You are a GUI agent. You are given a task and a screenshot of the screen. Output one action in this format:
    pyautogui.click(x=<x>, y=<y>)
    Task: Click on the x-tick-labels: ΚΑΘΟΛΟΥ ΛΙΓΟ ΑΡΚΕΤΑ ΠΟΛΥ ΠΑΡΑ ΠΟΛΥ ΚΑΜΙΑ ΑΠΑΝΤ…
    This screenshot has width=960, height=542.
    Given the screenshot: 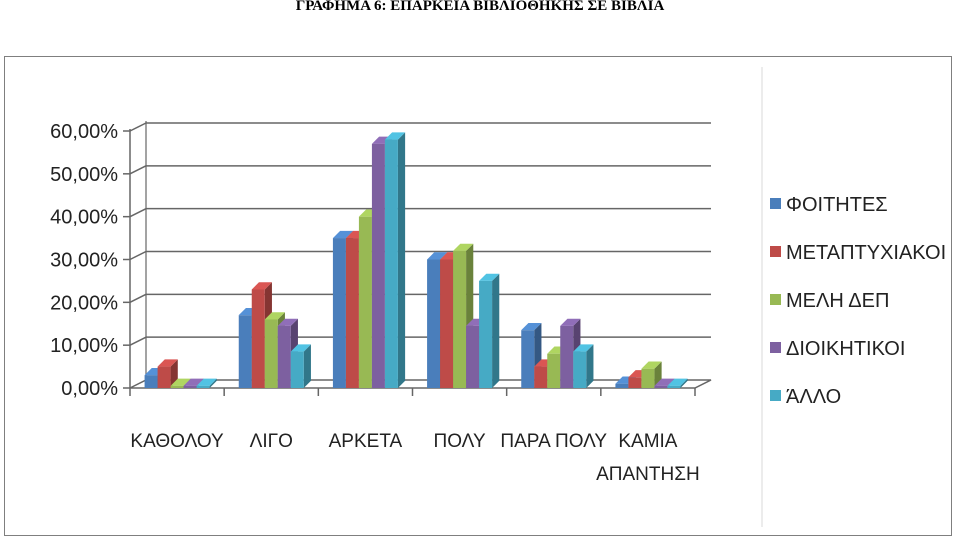 What is the action you would take?
    pyautogui.click(x=414, y=458)
    